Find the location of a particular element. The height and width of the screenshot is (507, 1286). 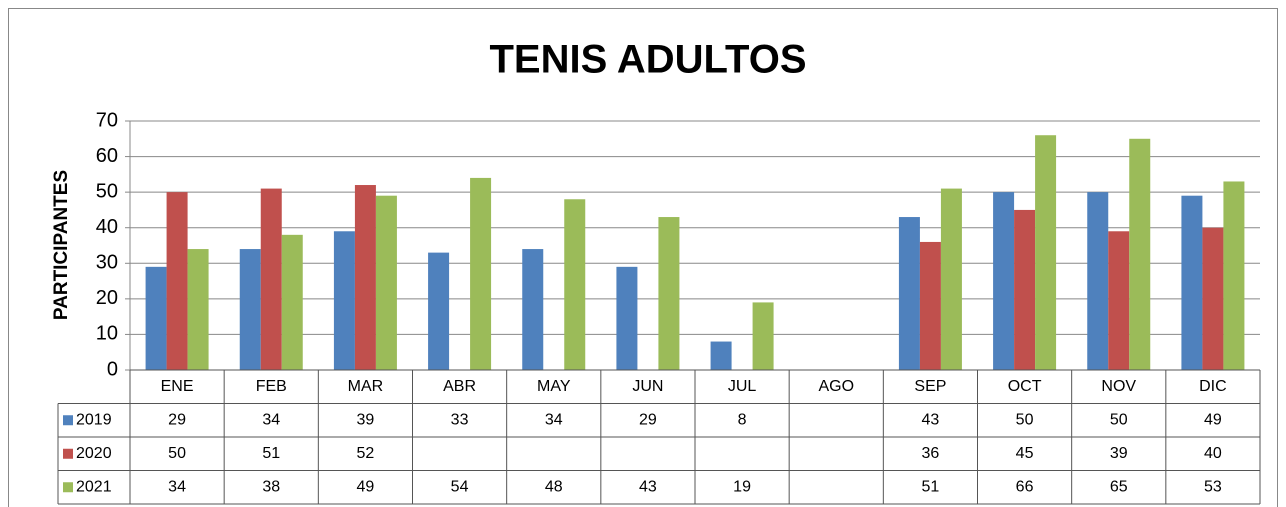

x-tick-label: NOV is located at coordinates (1118, 386).